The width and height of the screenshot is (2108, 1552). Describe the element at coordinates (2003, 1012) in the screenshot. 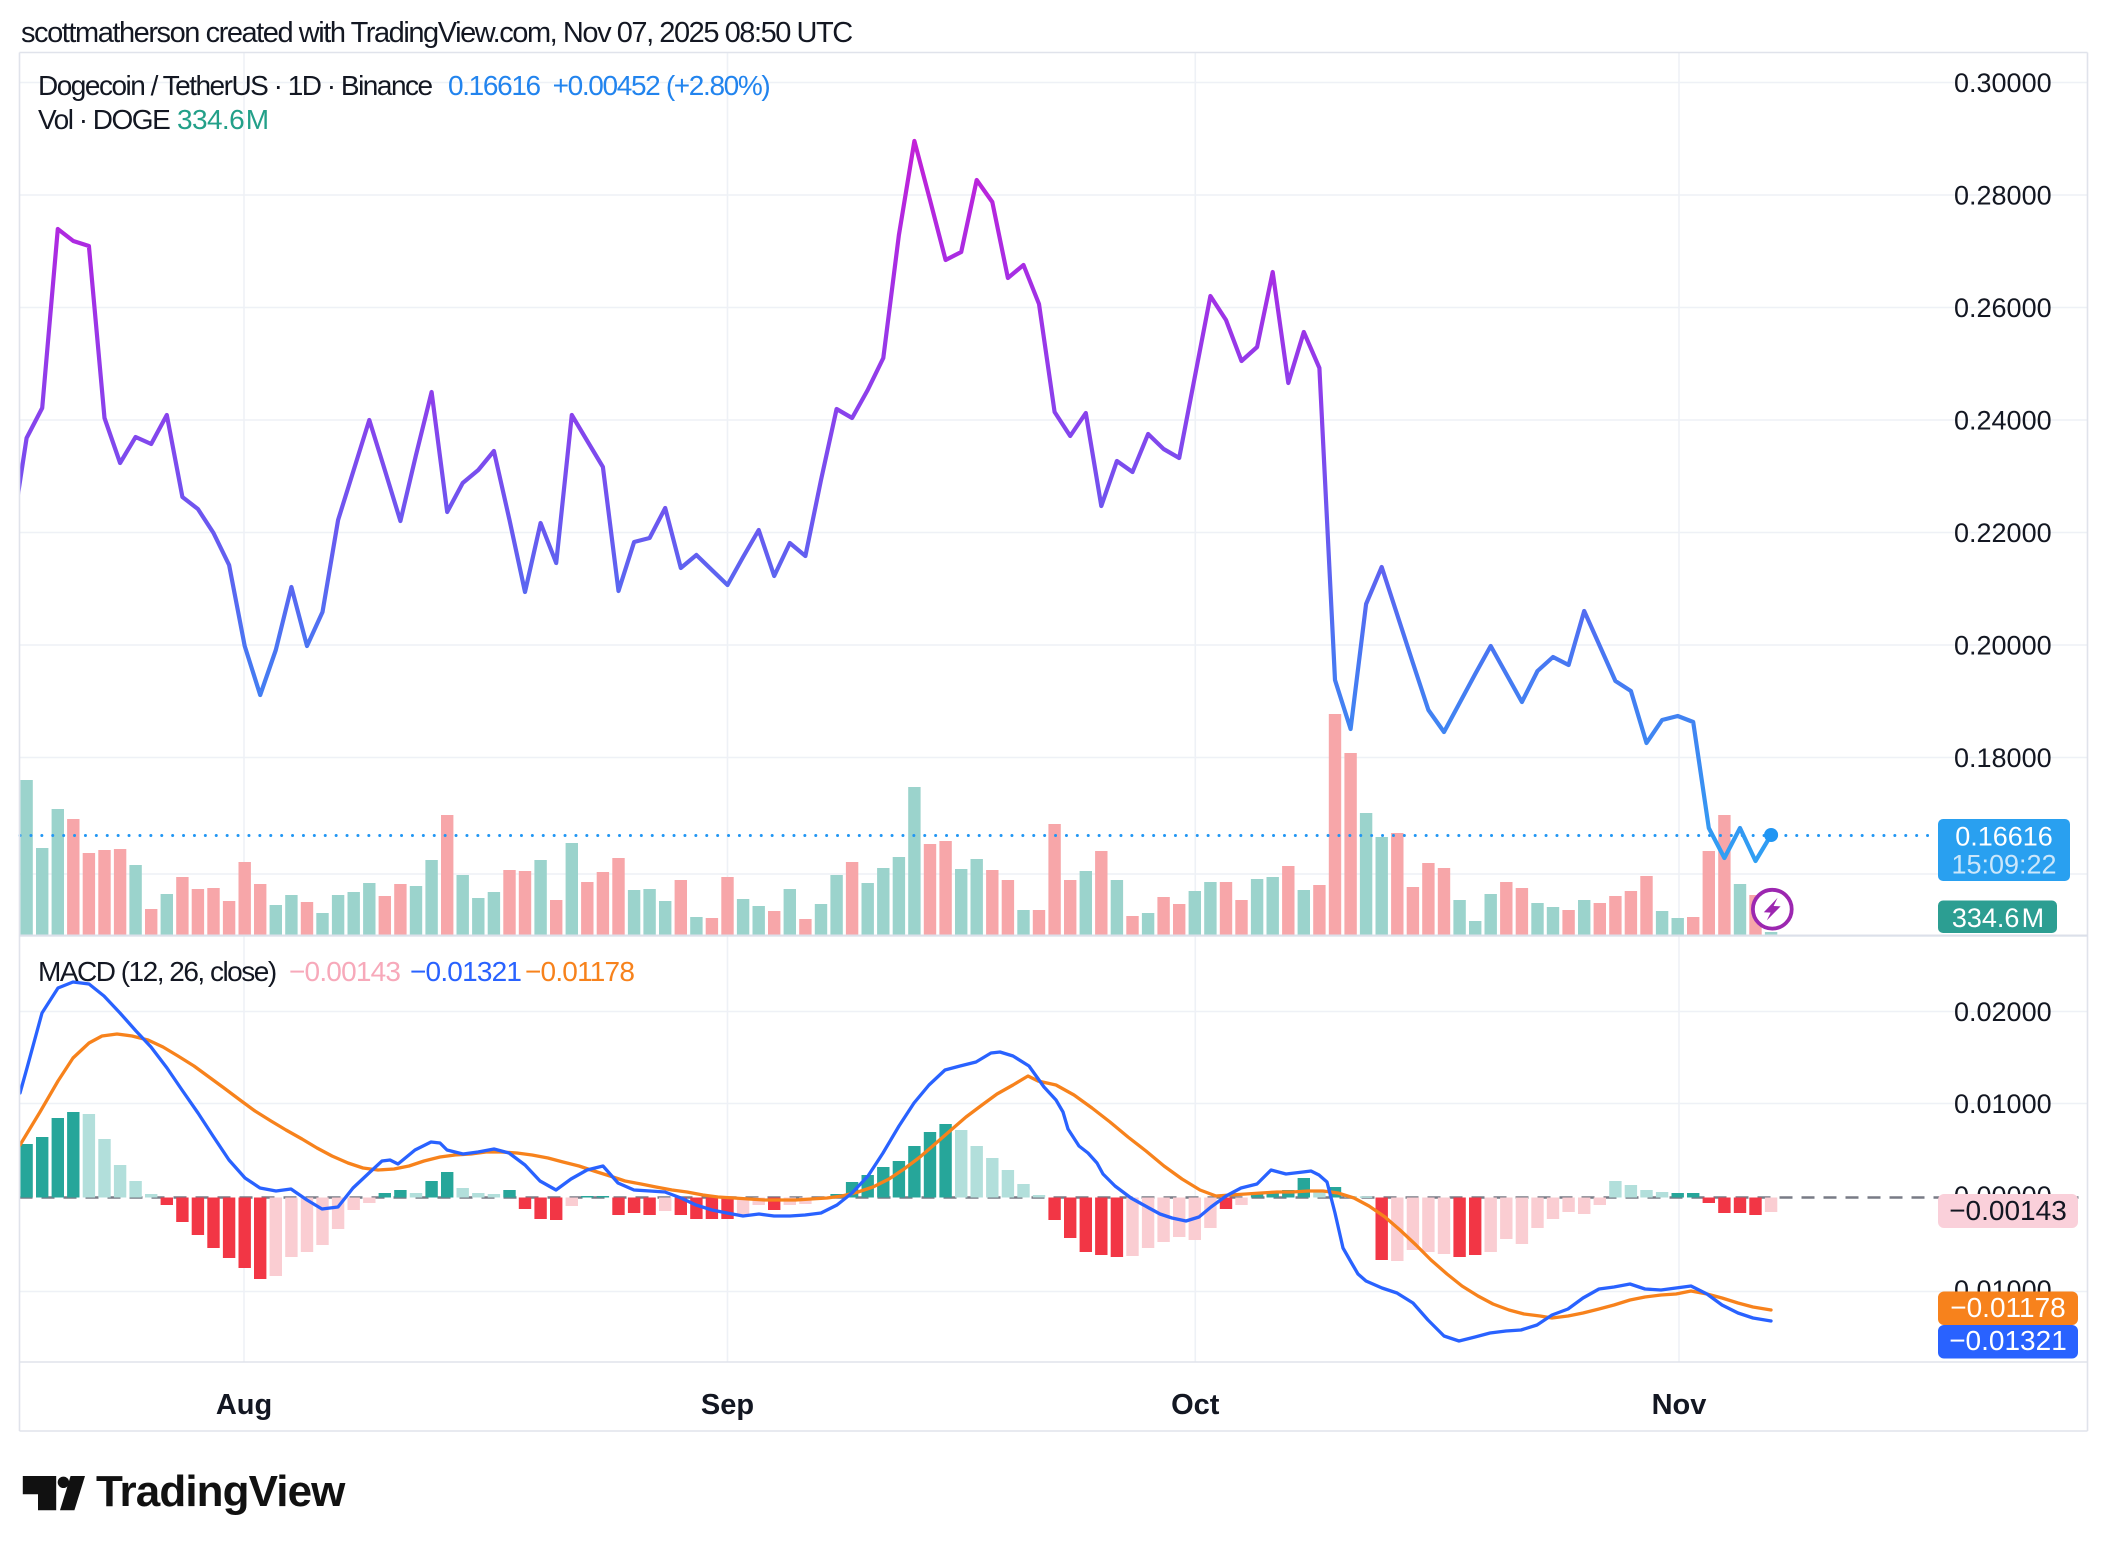

I see `svg-text: 0.02000` at that location.